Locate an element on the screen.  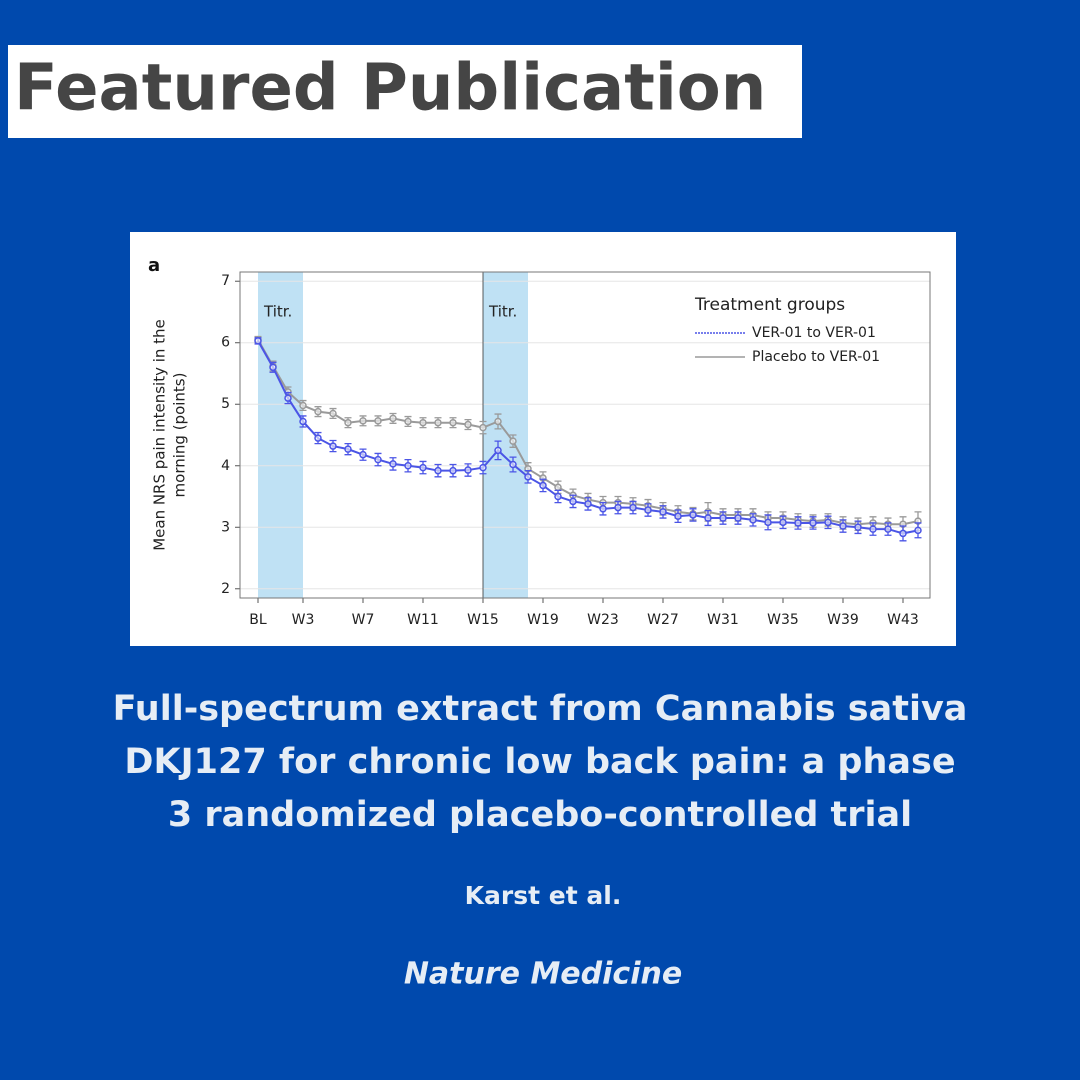
x-tick-label: W31 is located at coordinates (723, 620).